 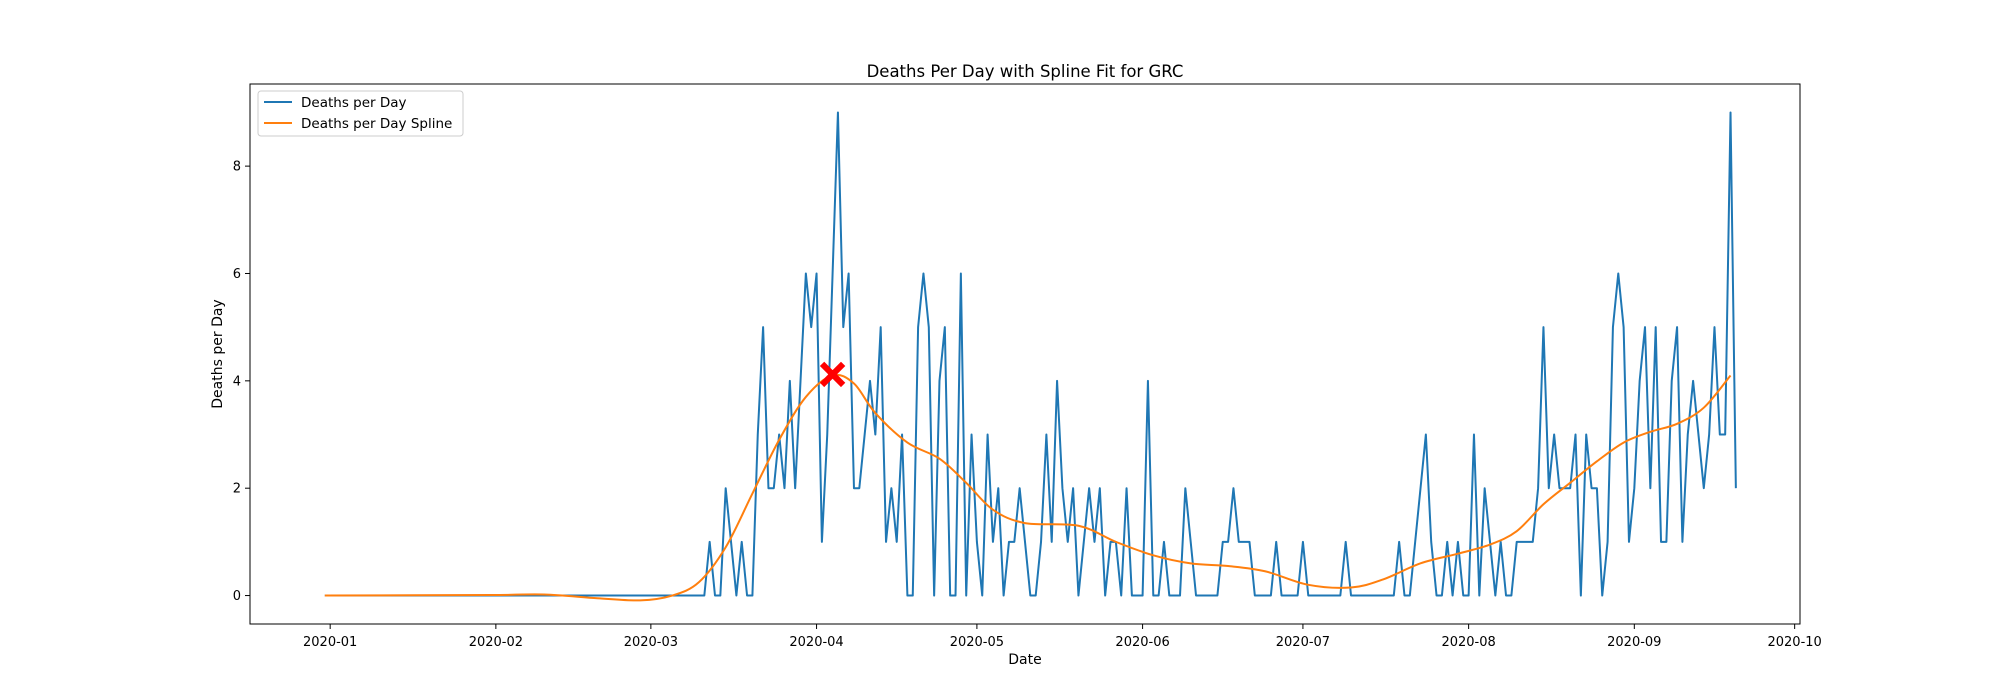 What do you see at coordinates (237, 167) in the screenshot?
I see `y-tick-label: 8` at bounding box center [237, 167].